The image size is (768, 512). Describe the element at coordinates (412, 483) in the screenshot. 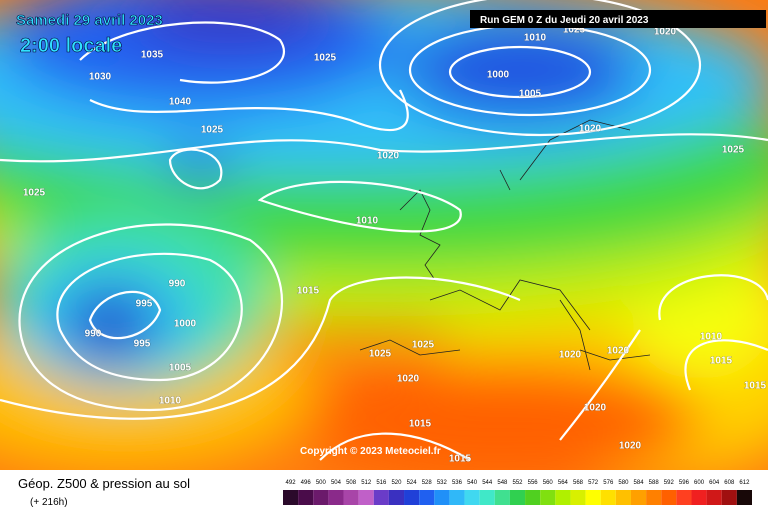

I see `legend-label: 524` at that location.